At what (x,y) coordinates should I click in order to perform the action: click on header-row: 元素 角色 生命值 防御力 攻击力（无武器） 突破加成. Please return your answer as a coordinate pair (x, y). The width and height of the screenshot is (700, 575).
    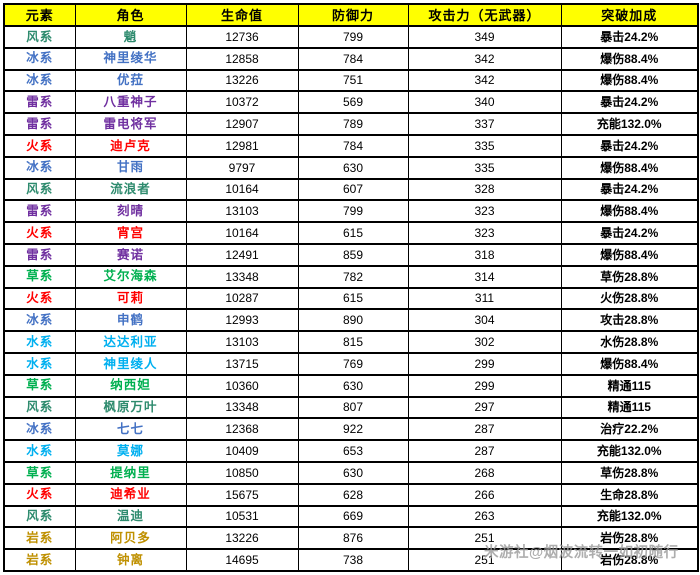
    Looking at the image, I should click on (351, 15).